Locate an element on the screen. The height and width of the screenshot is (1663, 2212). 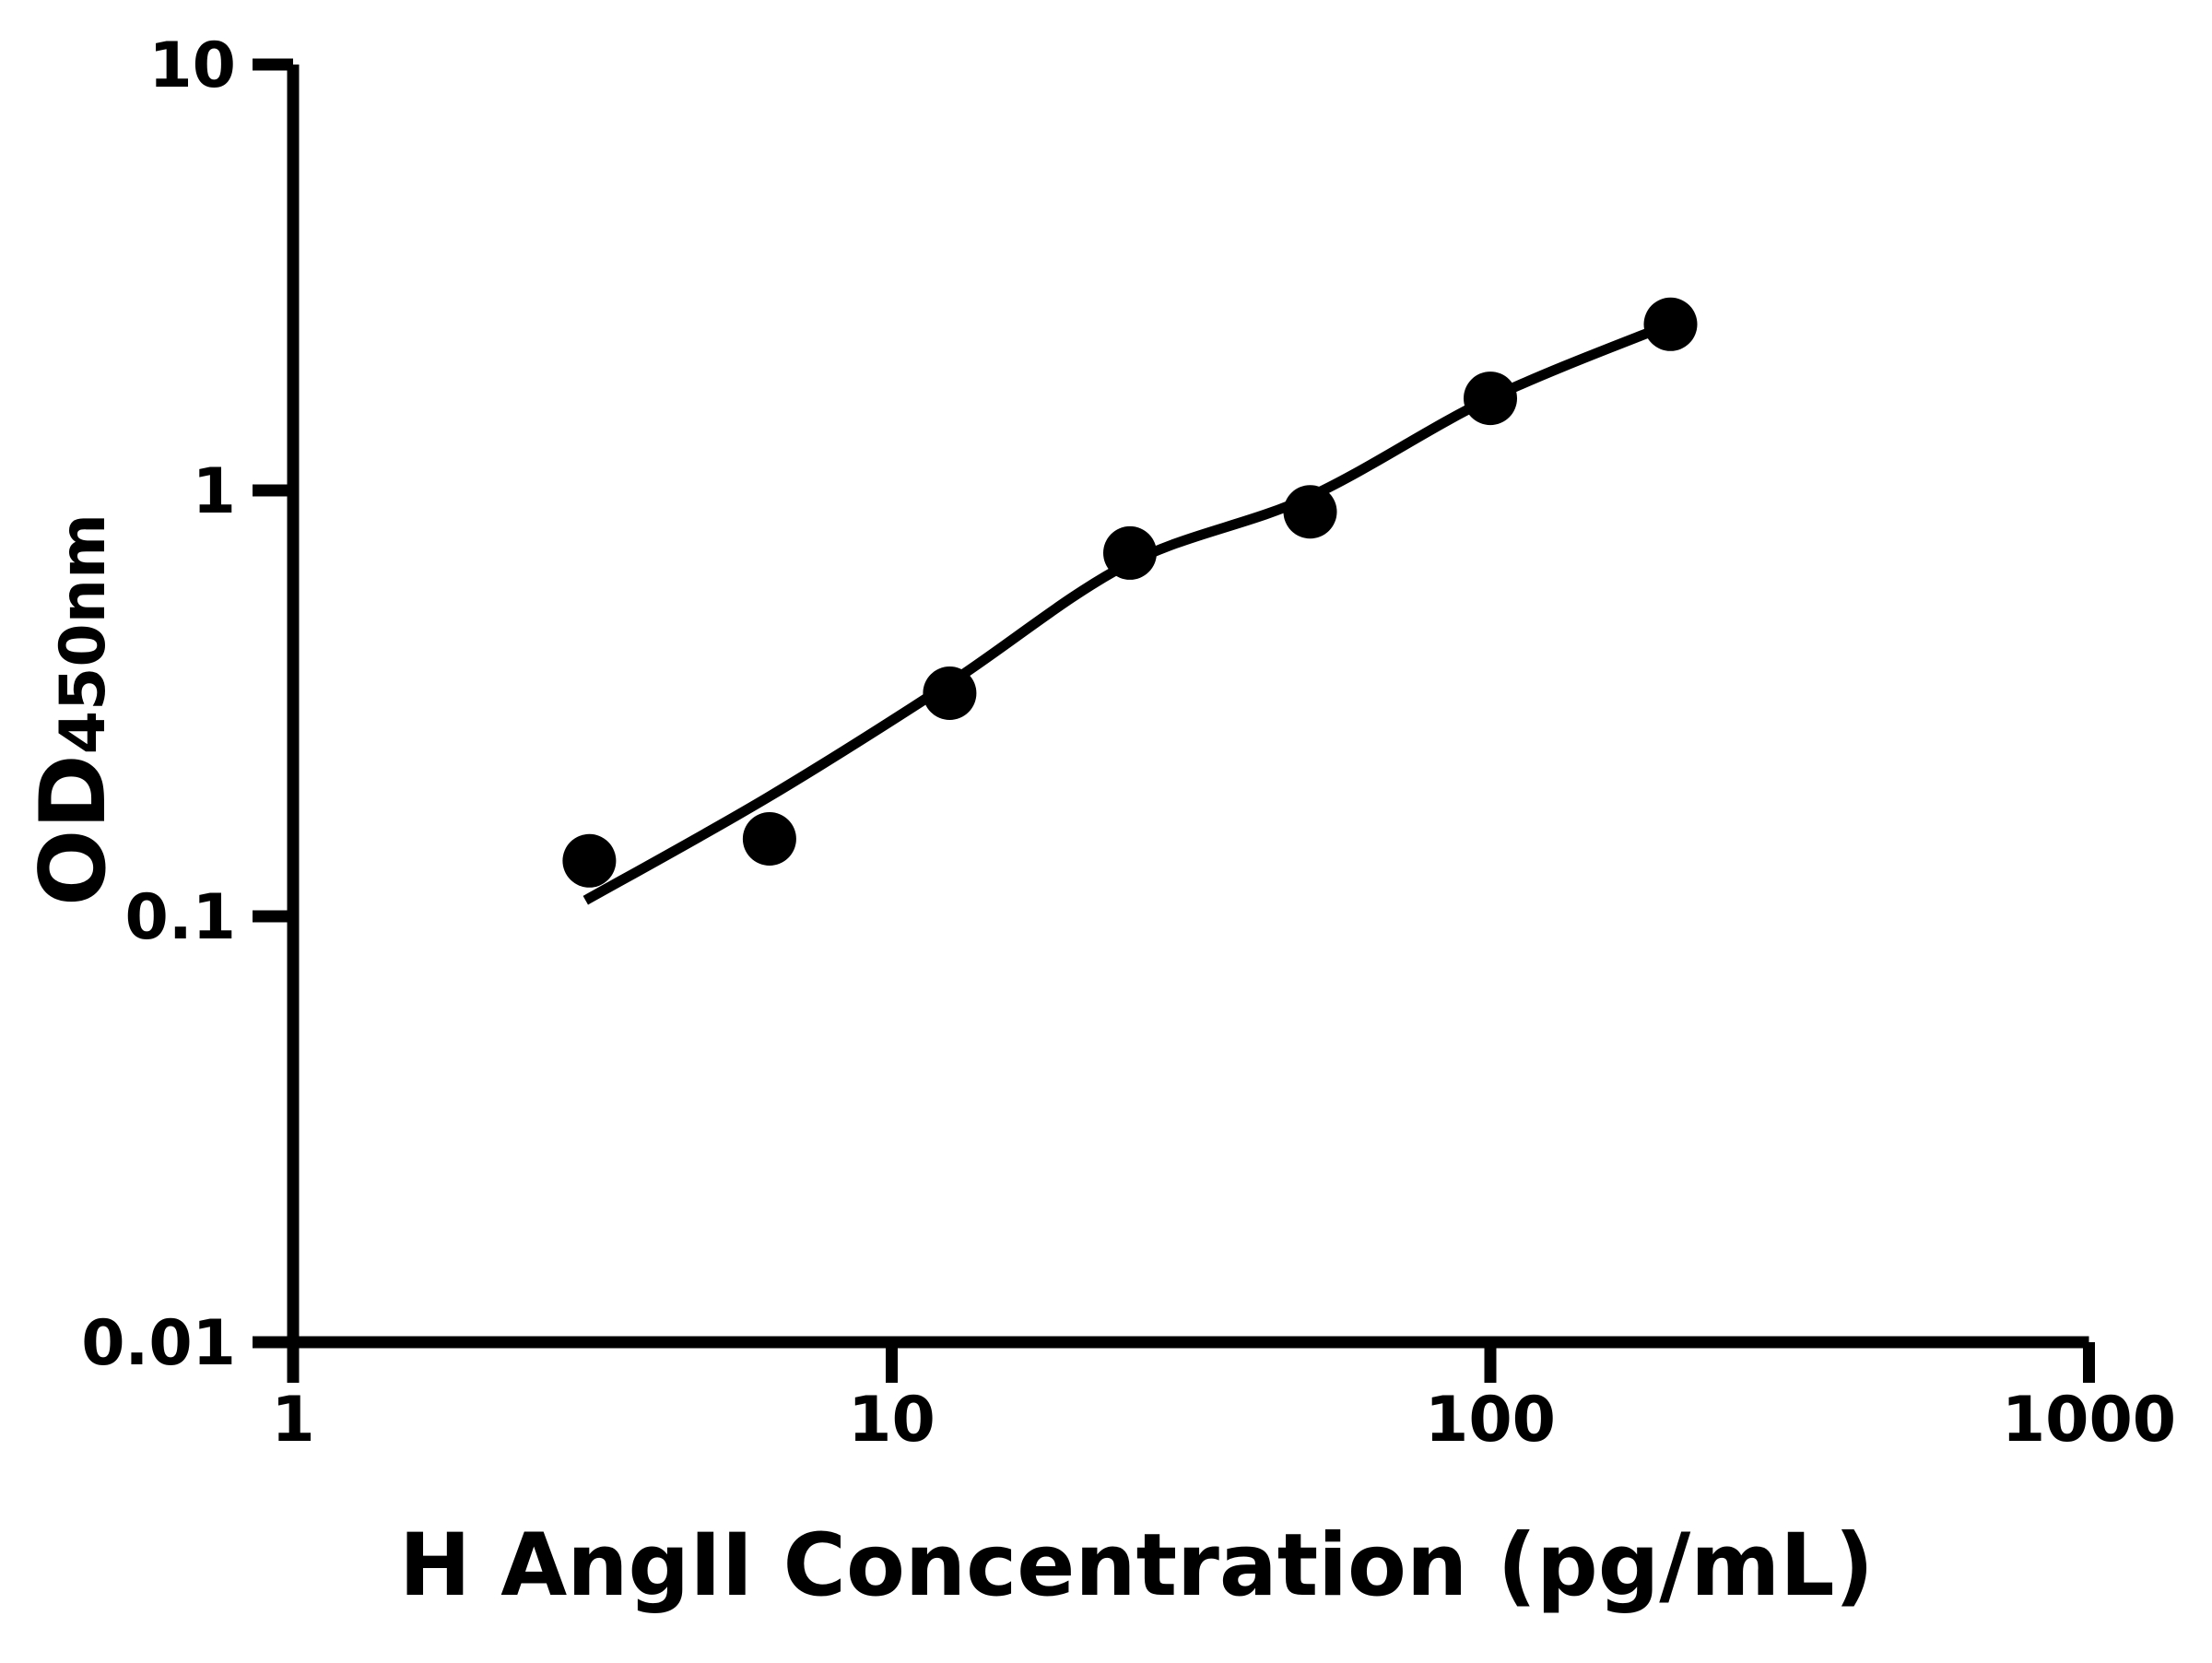
x-tick-label: 1000 is located at coordinates (2089, 1420).